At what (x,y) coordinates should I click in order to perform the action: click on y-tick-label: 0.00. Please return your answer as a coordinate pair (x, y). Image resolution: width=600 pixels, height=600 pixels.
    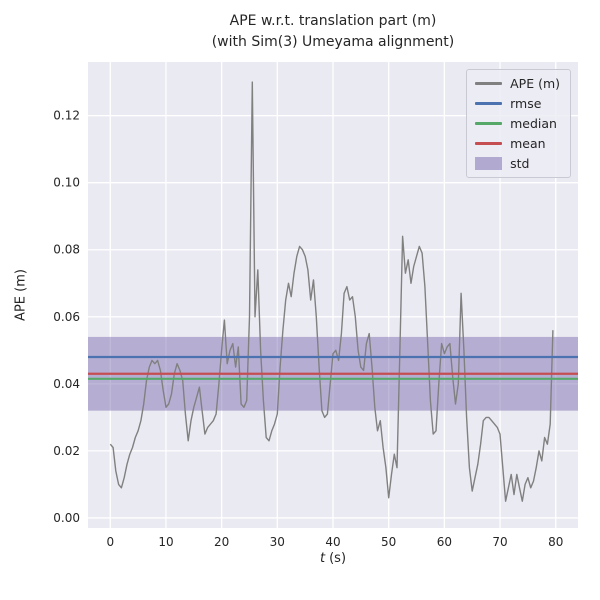
    Looking at the image, I should click on (66, 518).